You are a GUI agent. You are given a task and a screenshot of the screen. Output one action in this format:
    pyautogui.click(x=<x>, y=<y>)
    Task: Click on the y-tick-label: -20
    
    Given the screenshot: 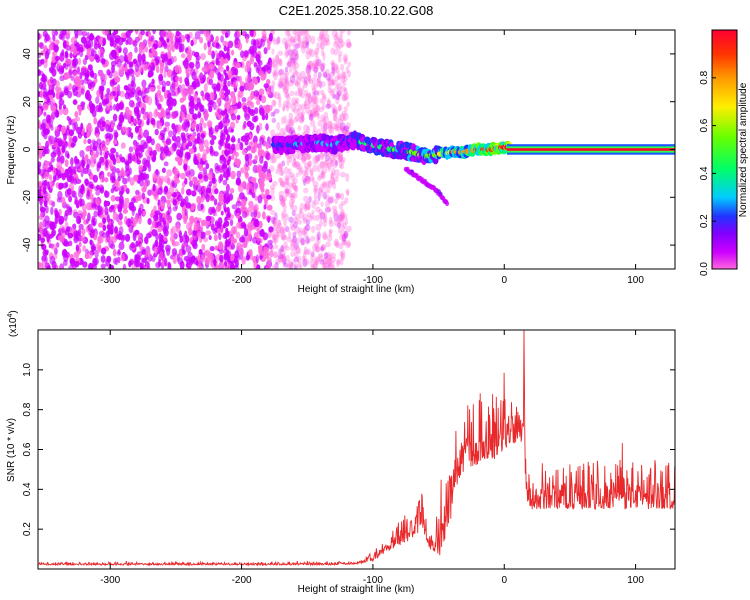 What is the action you would take?
    pyautogui.click(x=27, y=197)
    